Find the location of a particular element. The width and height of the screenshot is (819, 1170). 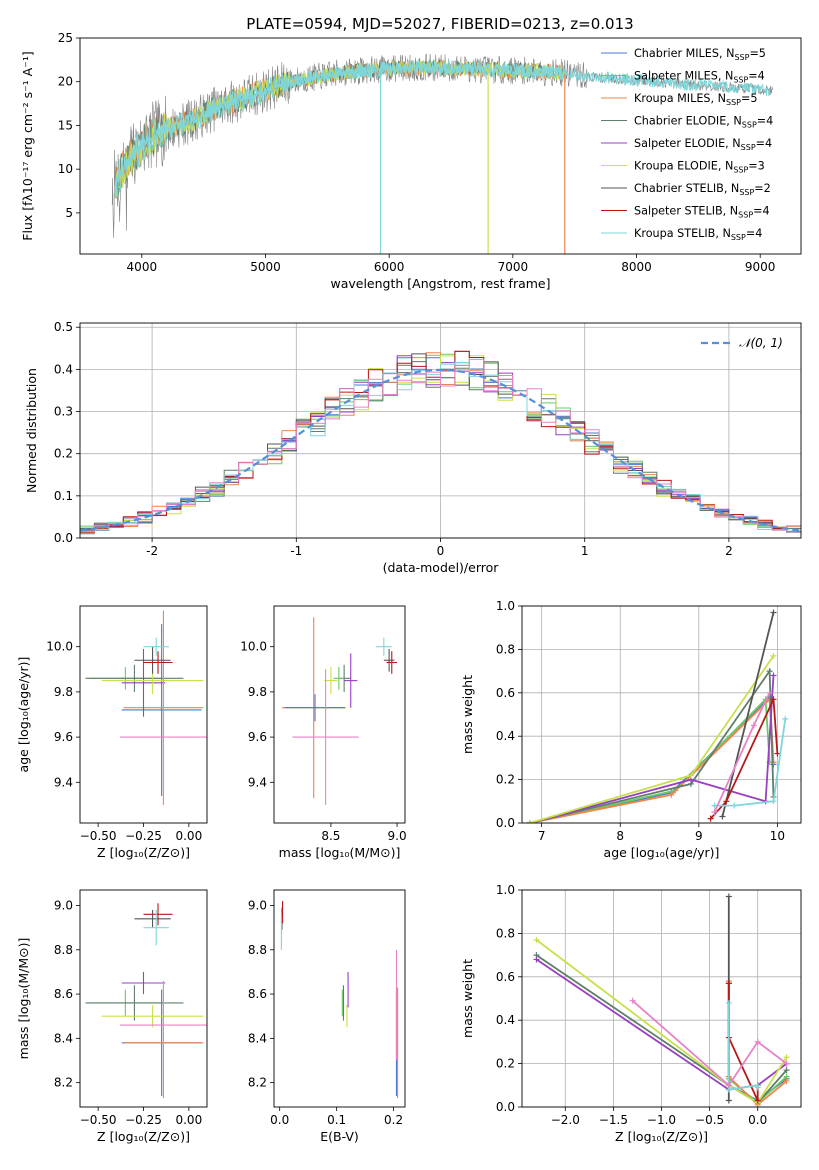

legend-entry: Kroupa MILES, NSSP=5 is located at coordinates (695, 99).